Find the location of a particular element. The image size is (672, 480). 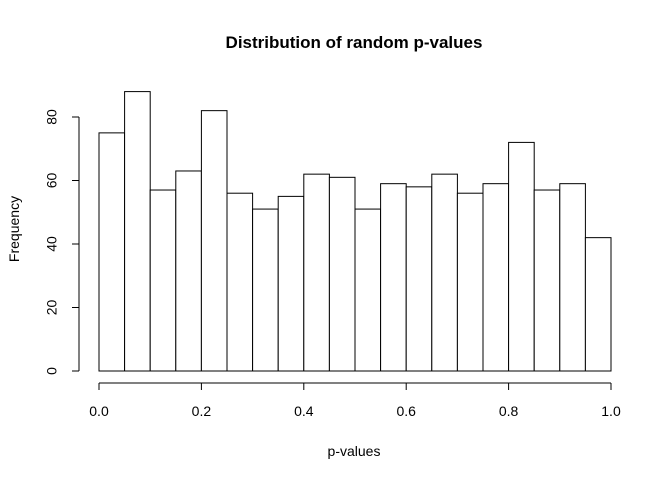

x-tick-label: 0.2 is located at coordinates (202, 411).